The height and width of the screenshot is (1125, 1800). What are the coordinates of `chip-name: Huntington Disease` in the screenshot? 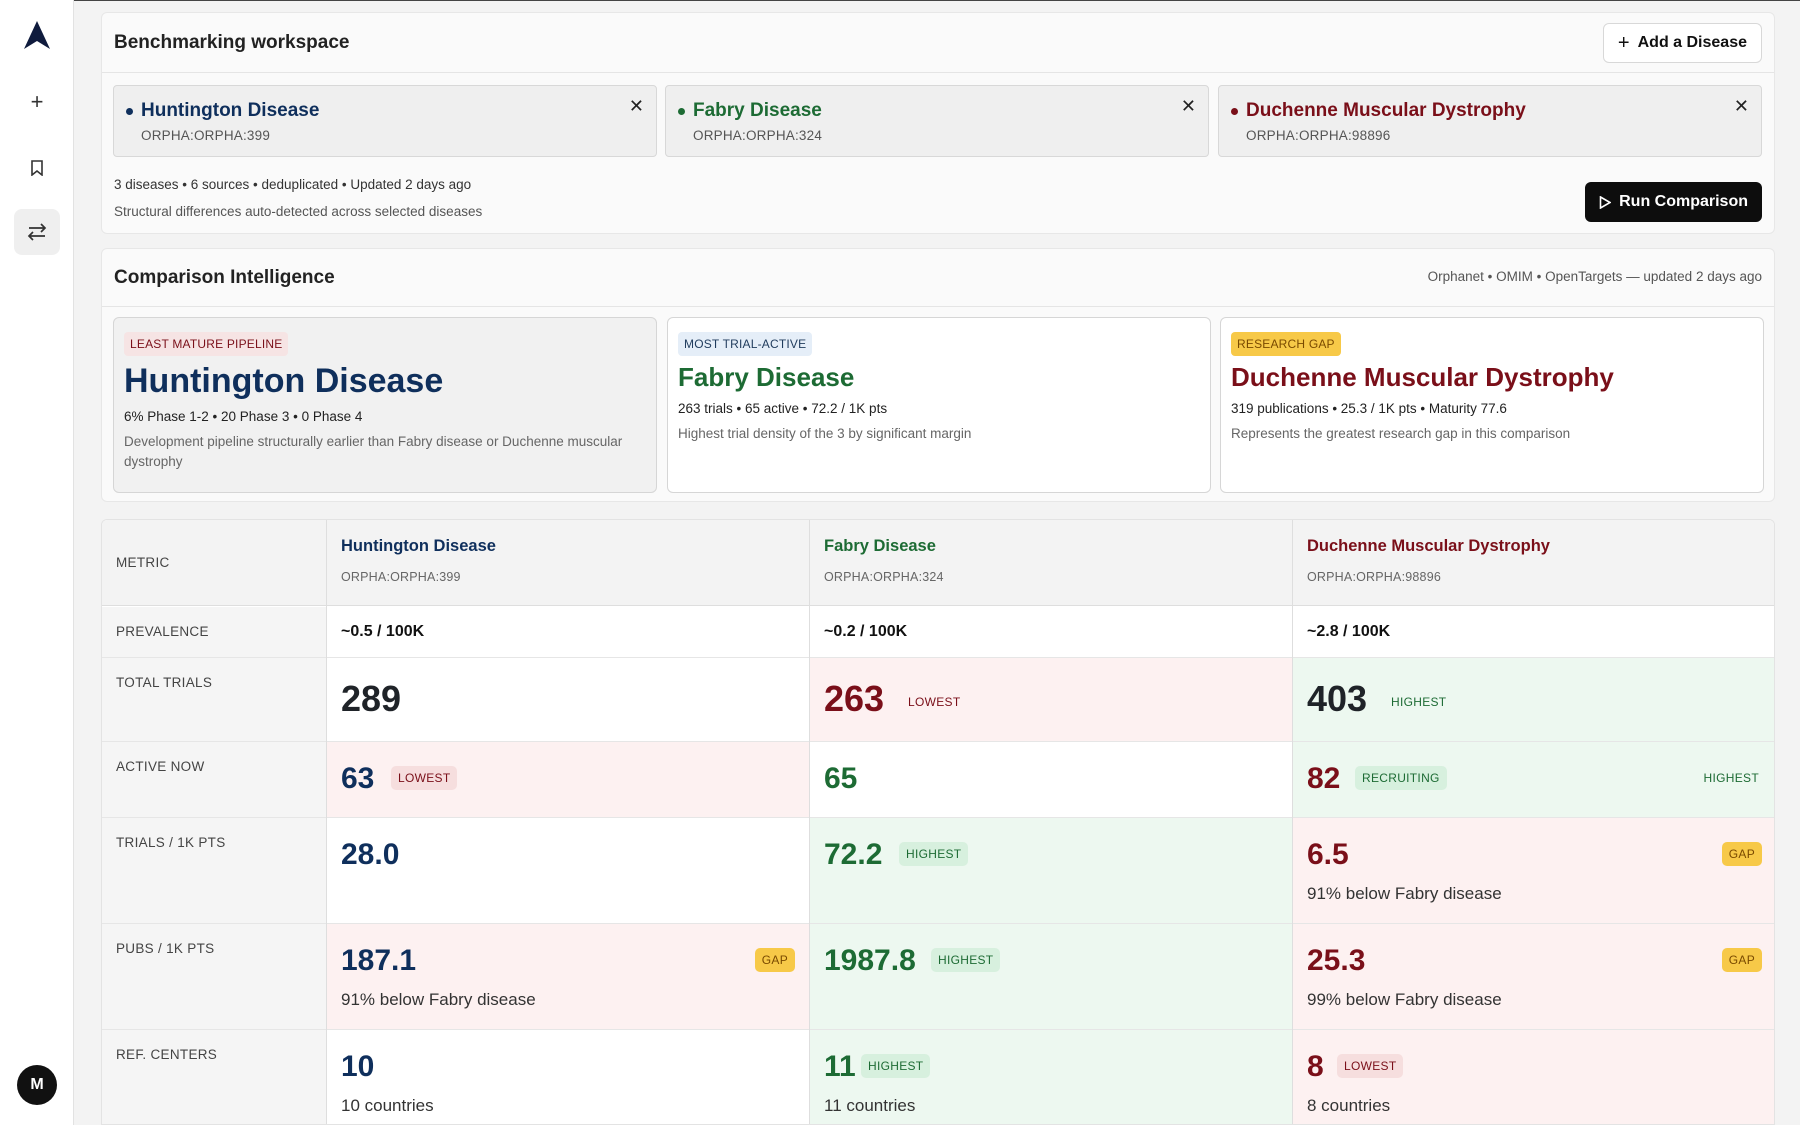 It's located at (230, 110).